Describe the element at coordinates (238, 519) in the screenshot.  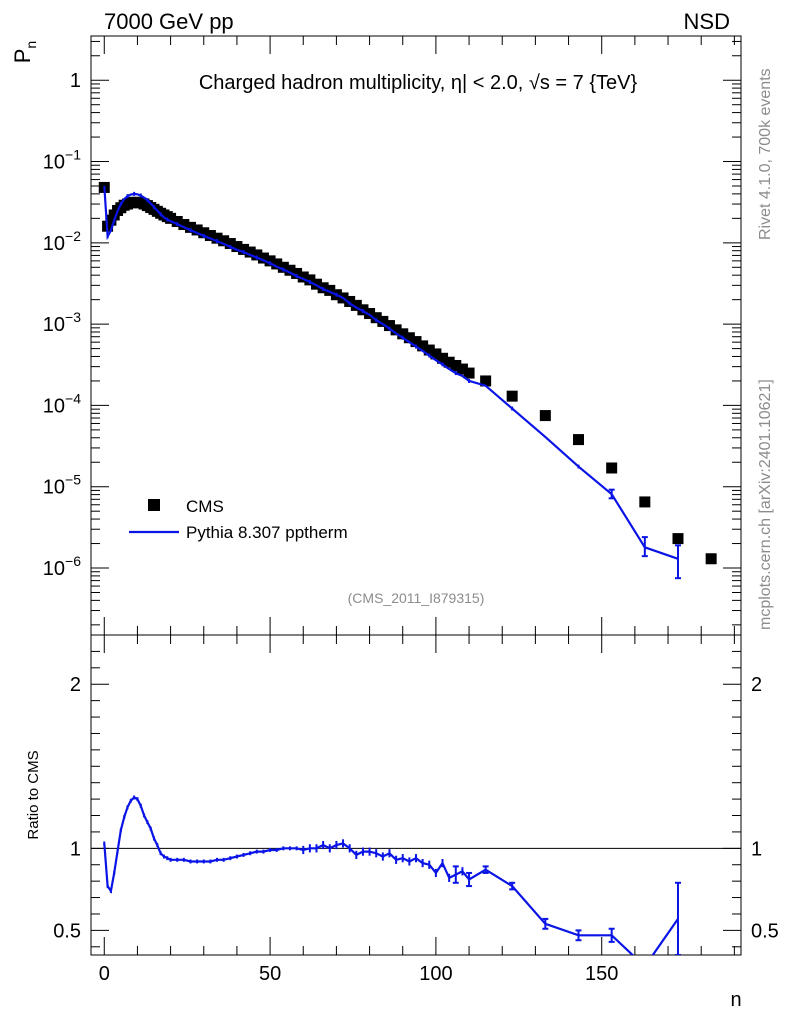
I see `legend: CMS Pythia 8.307 pptherm` at that location.